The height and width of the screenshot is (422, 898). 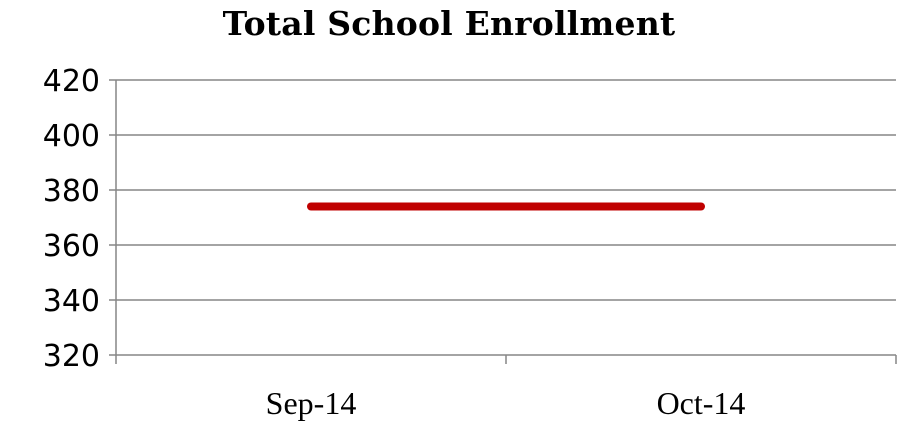 What do you see at coordinates (506, 403) in the screenshot?
I see `x-tick-labels: Sep-14 Oct-14` at bounding box center [506, 403].